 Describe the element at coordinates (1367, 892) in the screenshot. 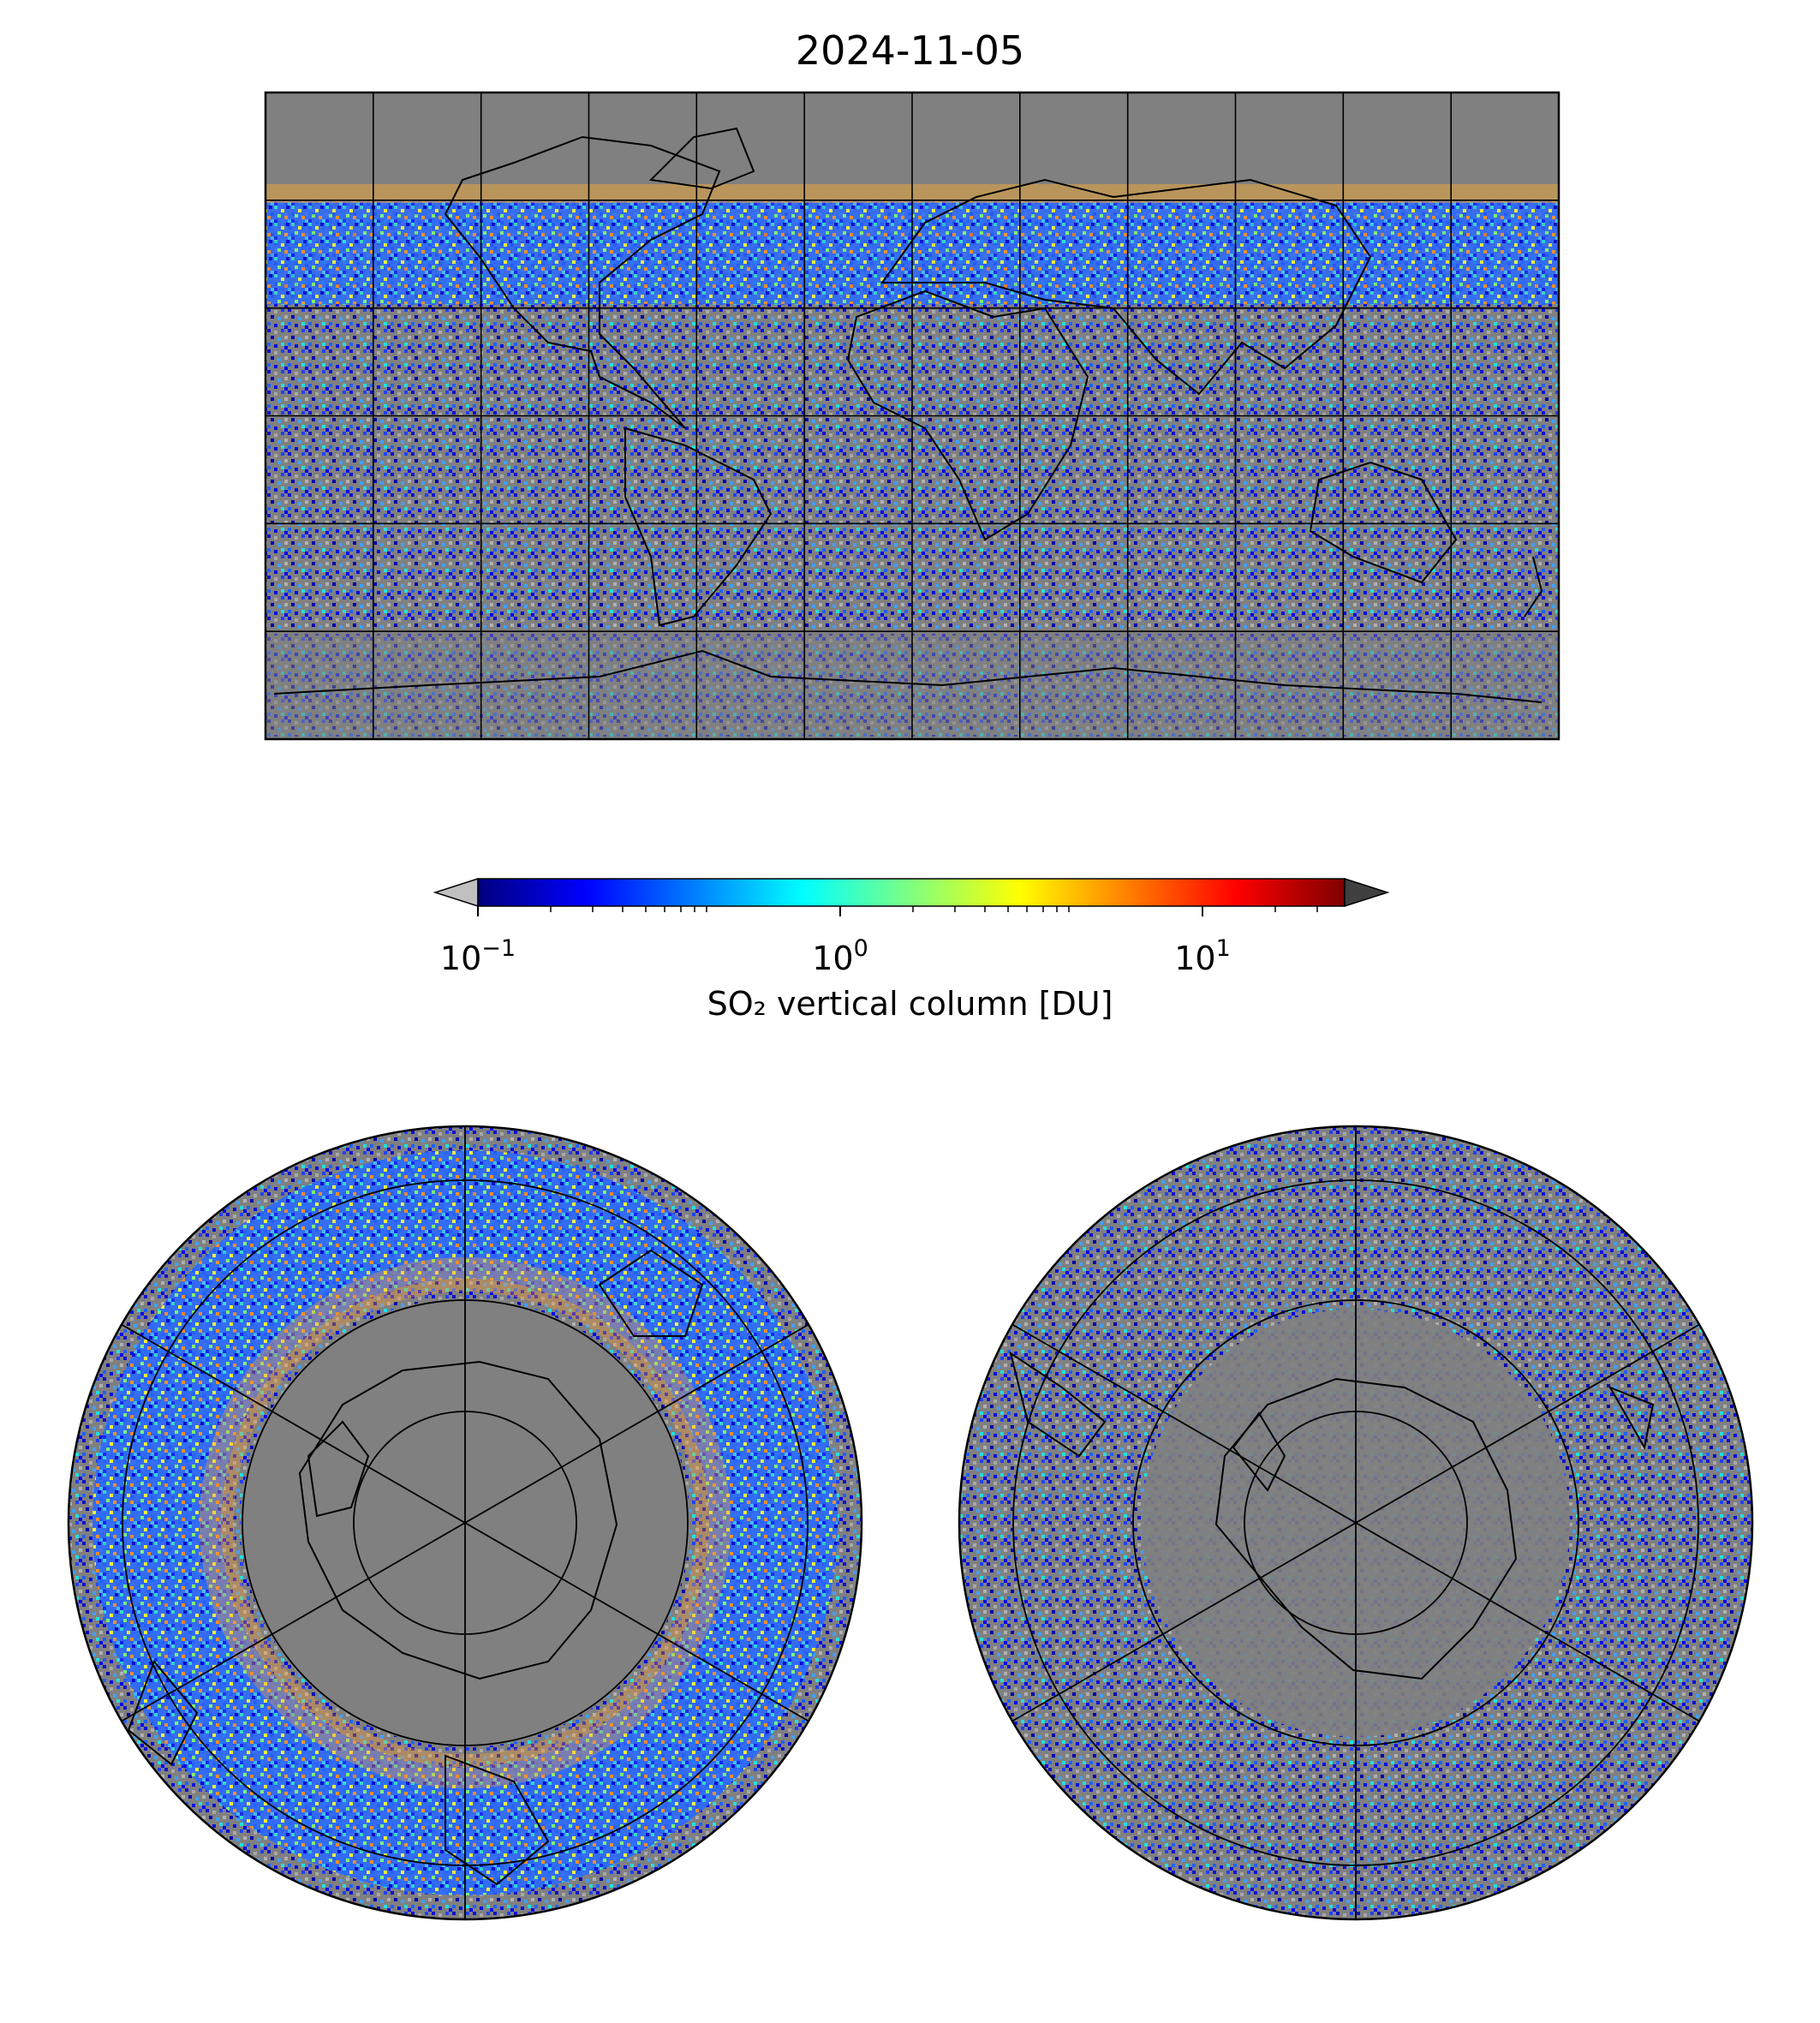

I see `colorbar-over-extension` at that location.